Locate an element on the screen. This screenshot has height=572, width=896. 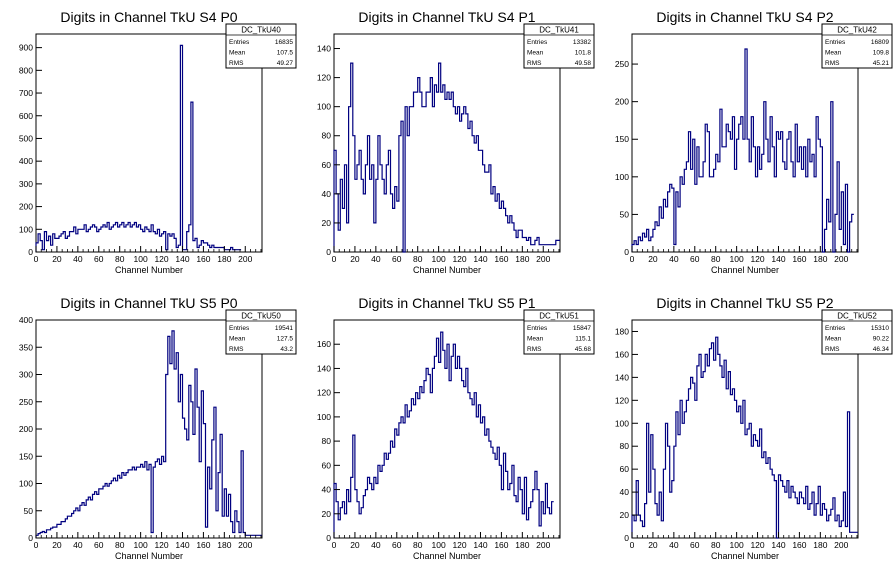
chart-title: Digits in Channel TkU S4 P1 is located at coordinates (446, 17).